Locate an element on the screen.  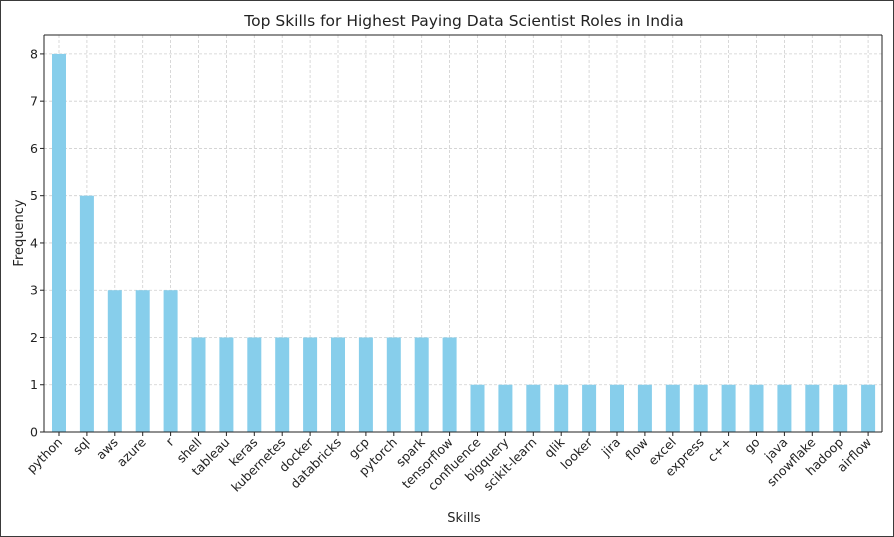
bar-airflow is located at coordinates (868, 408).